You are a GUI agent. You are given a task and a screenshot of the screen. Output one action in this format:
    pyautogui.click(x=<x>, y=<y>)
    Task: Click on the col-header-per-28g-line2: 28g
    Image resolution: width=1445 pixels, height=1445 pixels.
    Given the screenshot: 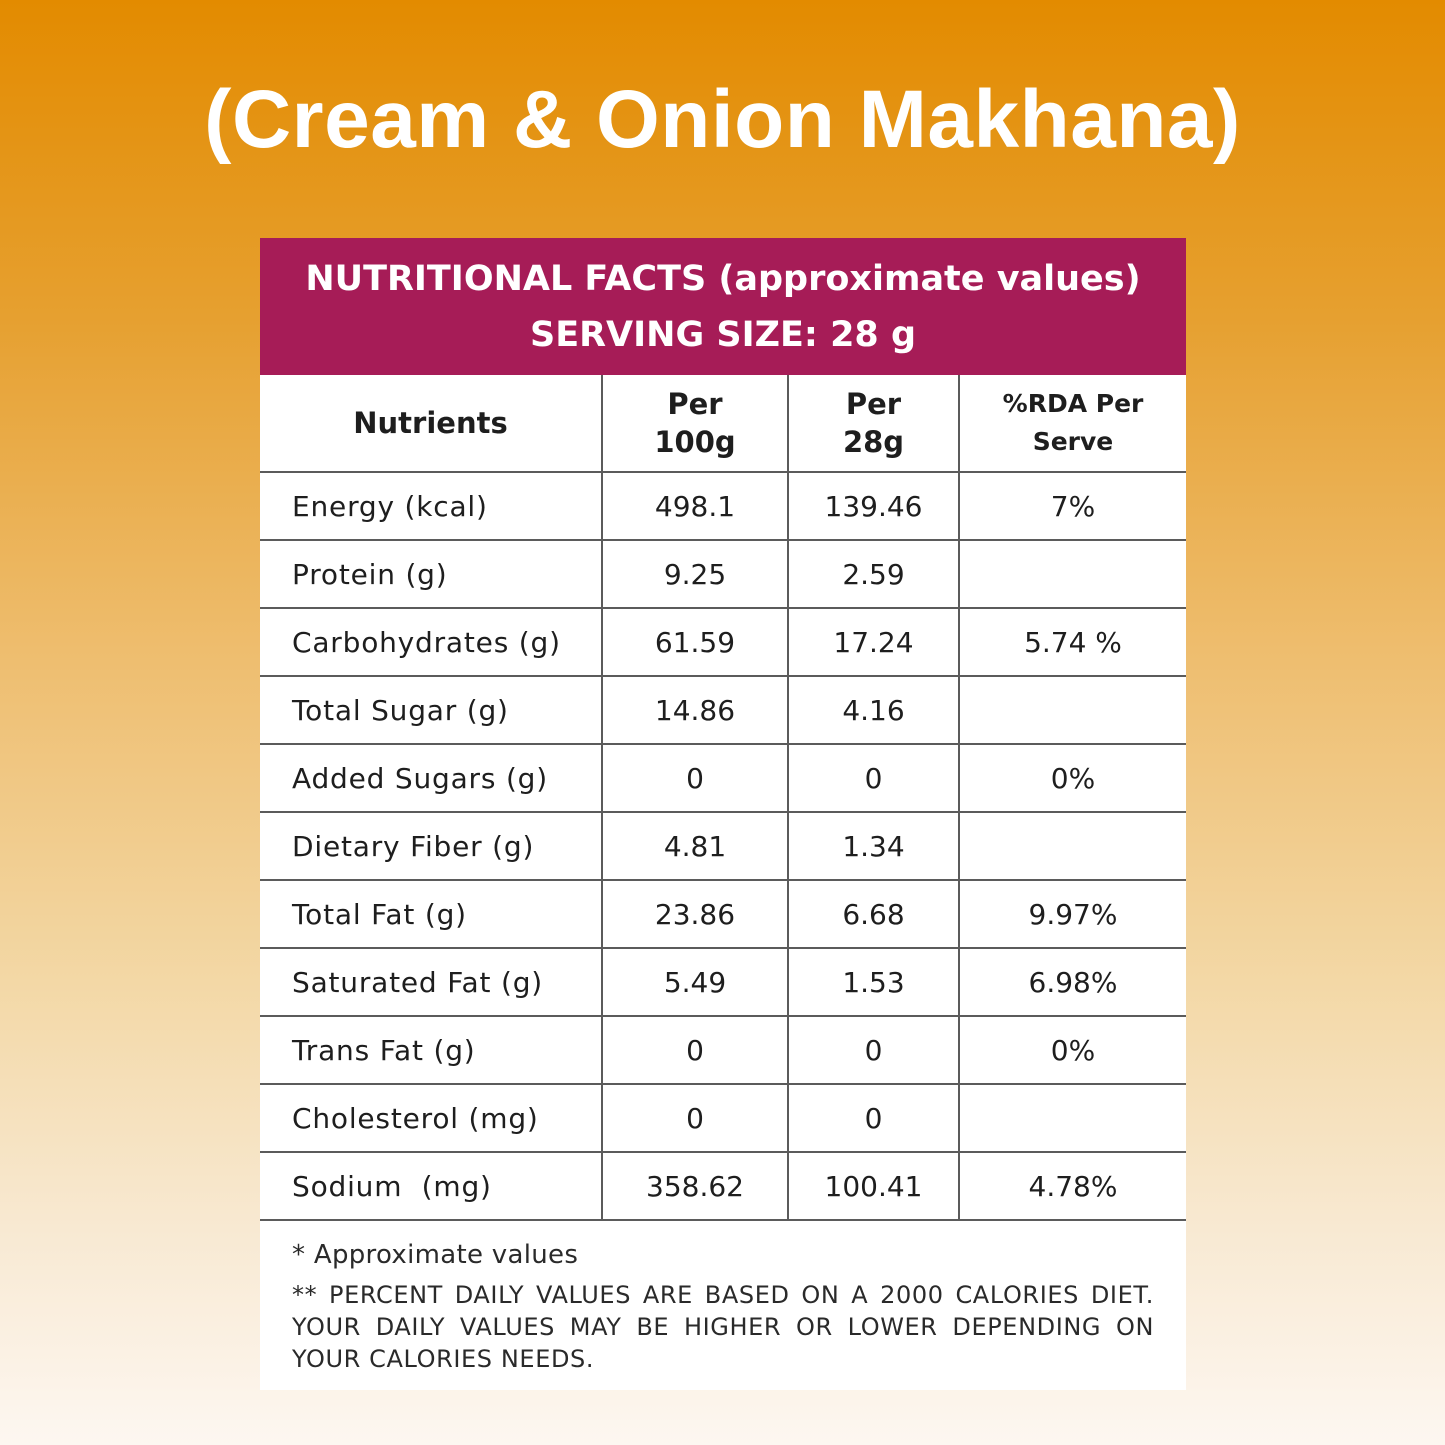 What is the action you would take?
    pyautogui.click(x=873, y=442)
    